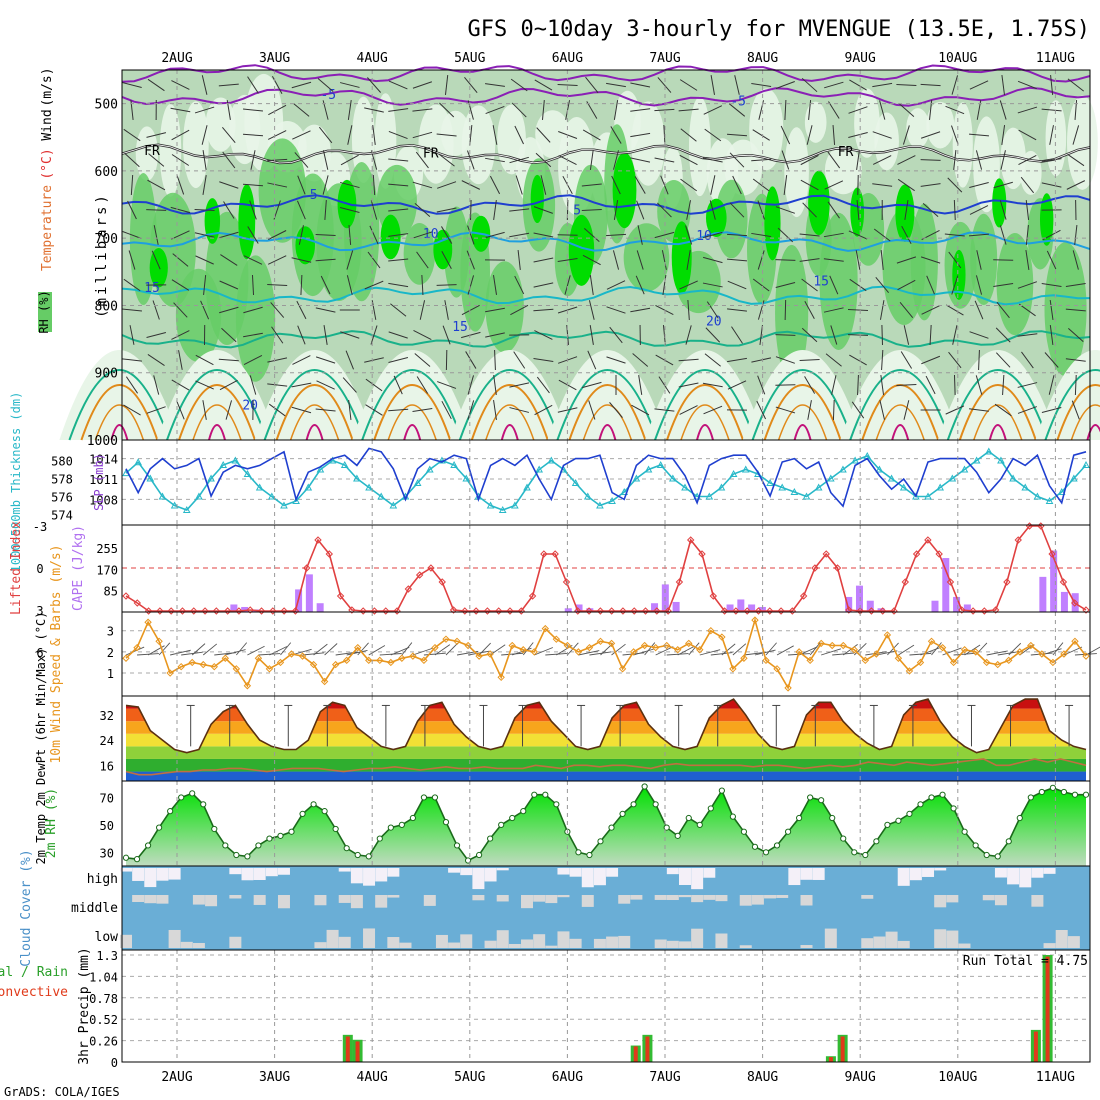  What do you see at coordinates (106, 105) in the screenshot?
I see `pressure-tick: 500` at bounding box center [106, 105].